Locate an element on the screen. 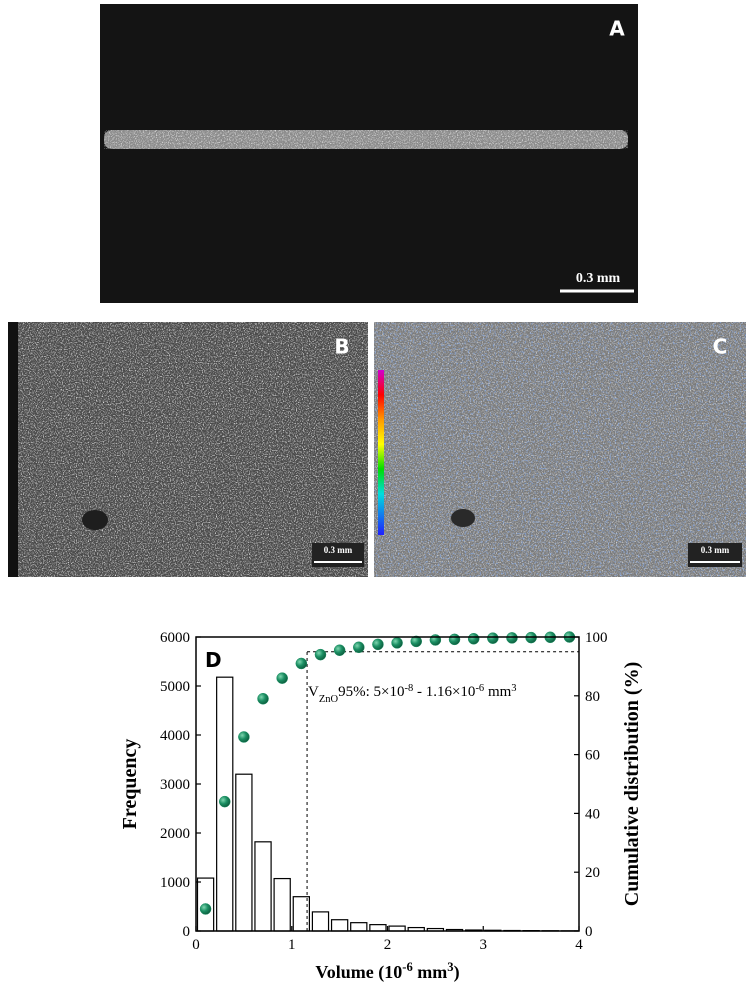 Image resolution: width=749 pixels, height=995 pixels. y2-tick-label: 20 is located at coordinates (592, 873).